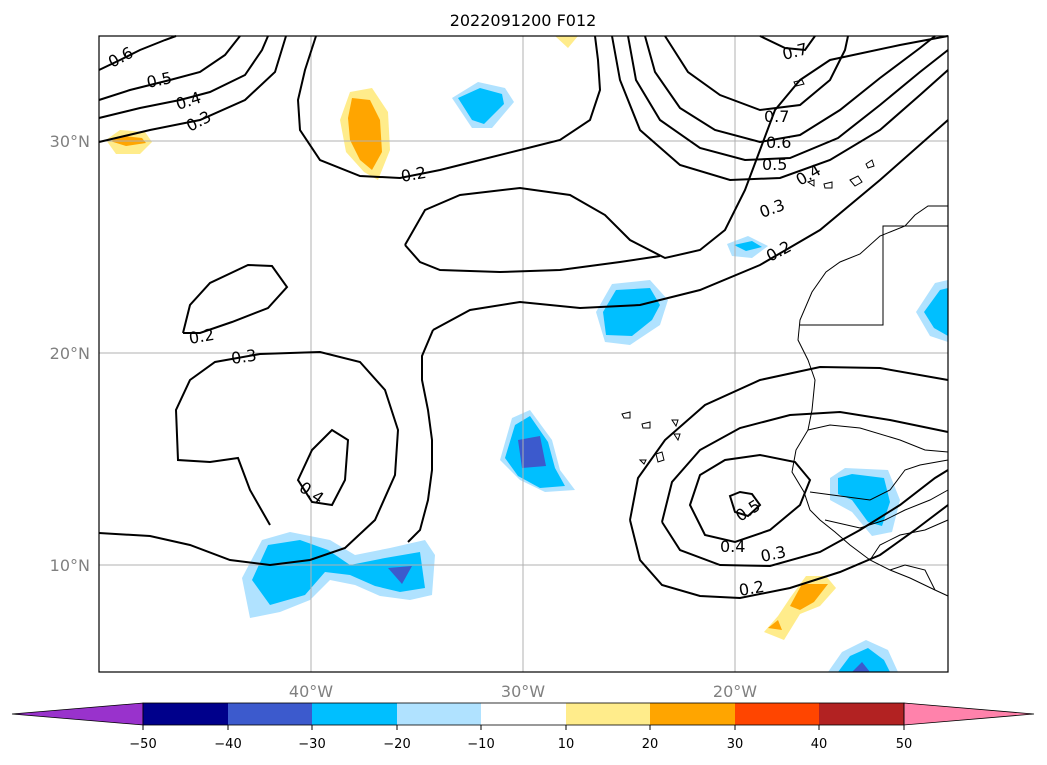  I want to click on lon-label: 40°W, so click(311, 691).